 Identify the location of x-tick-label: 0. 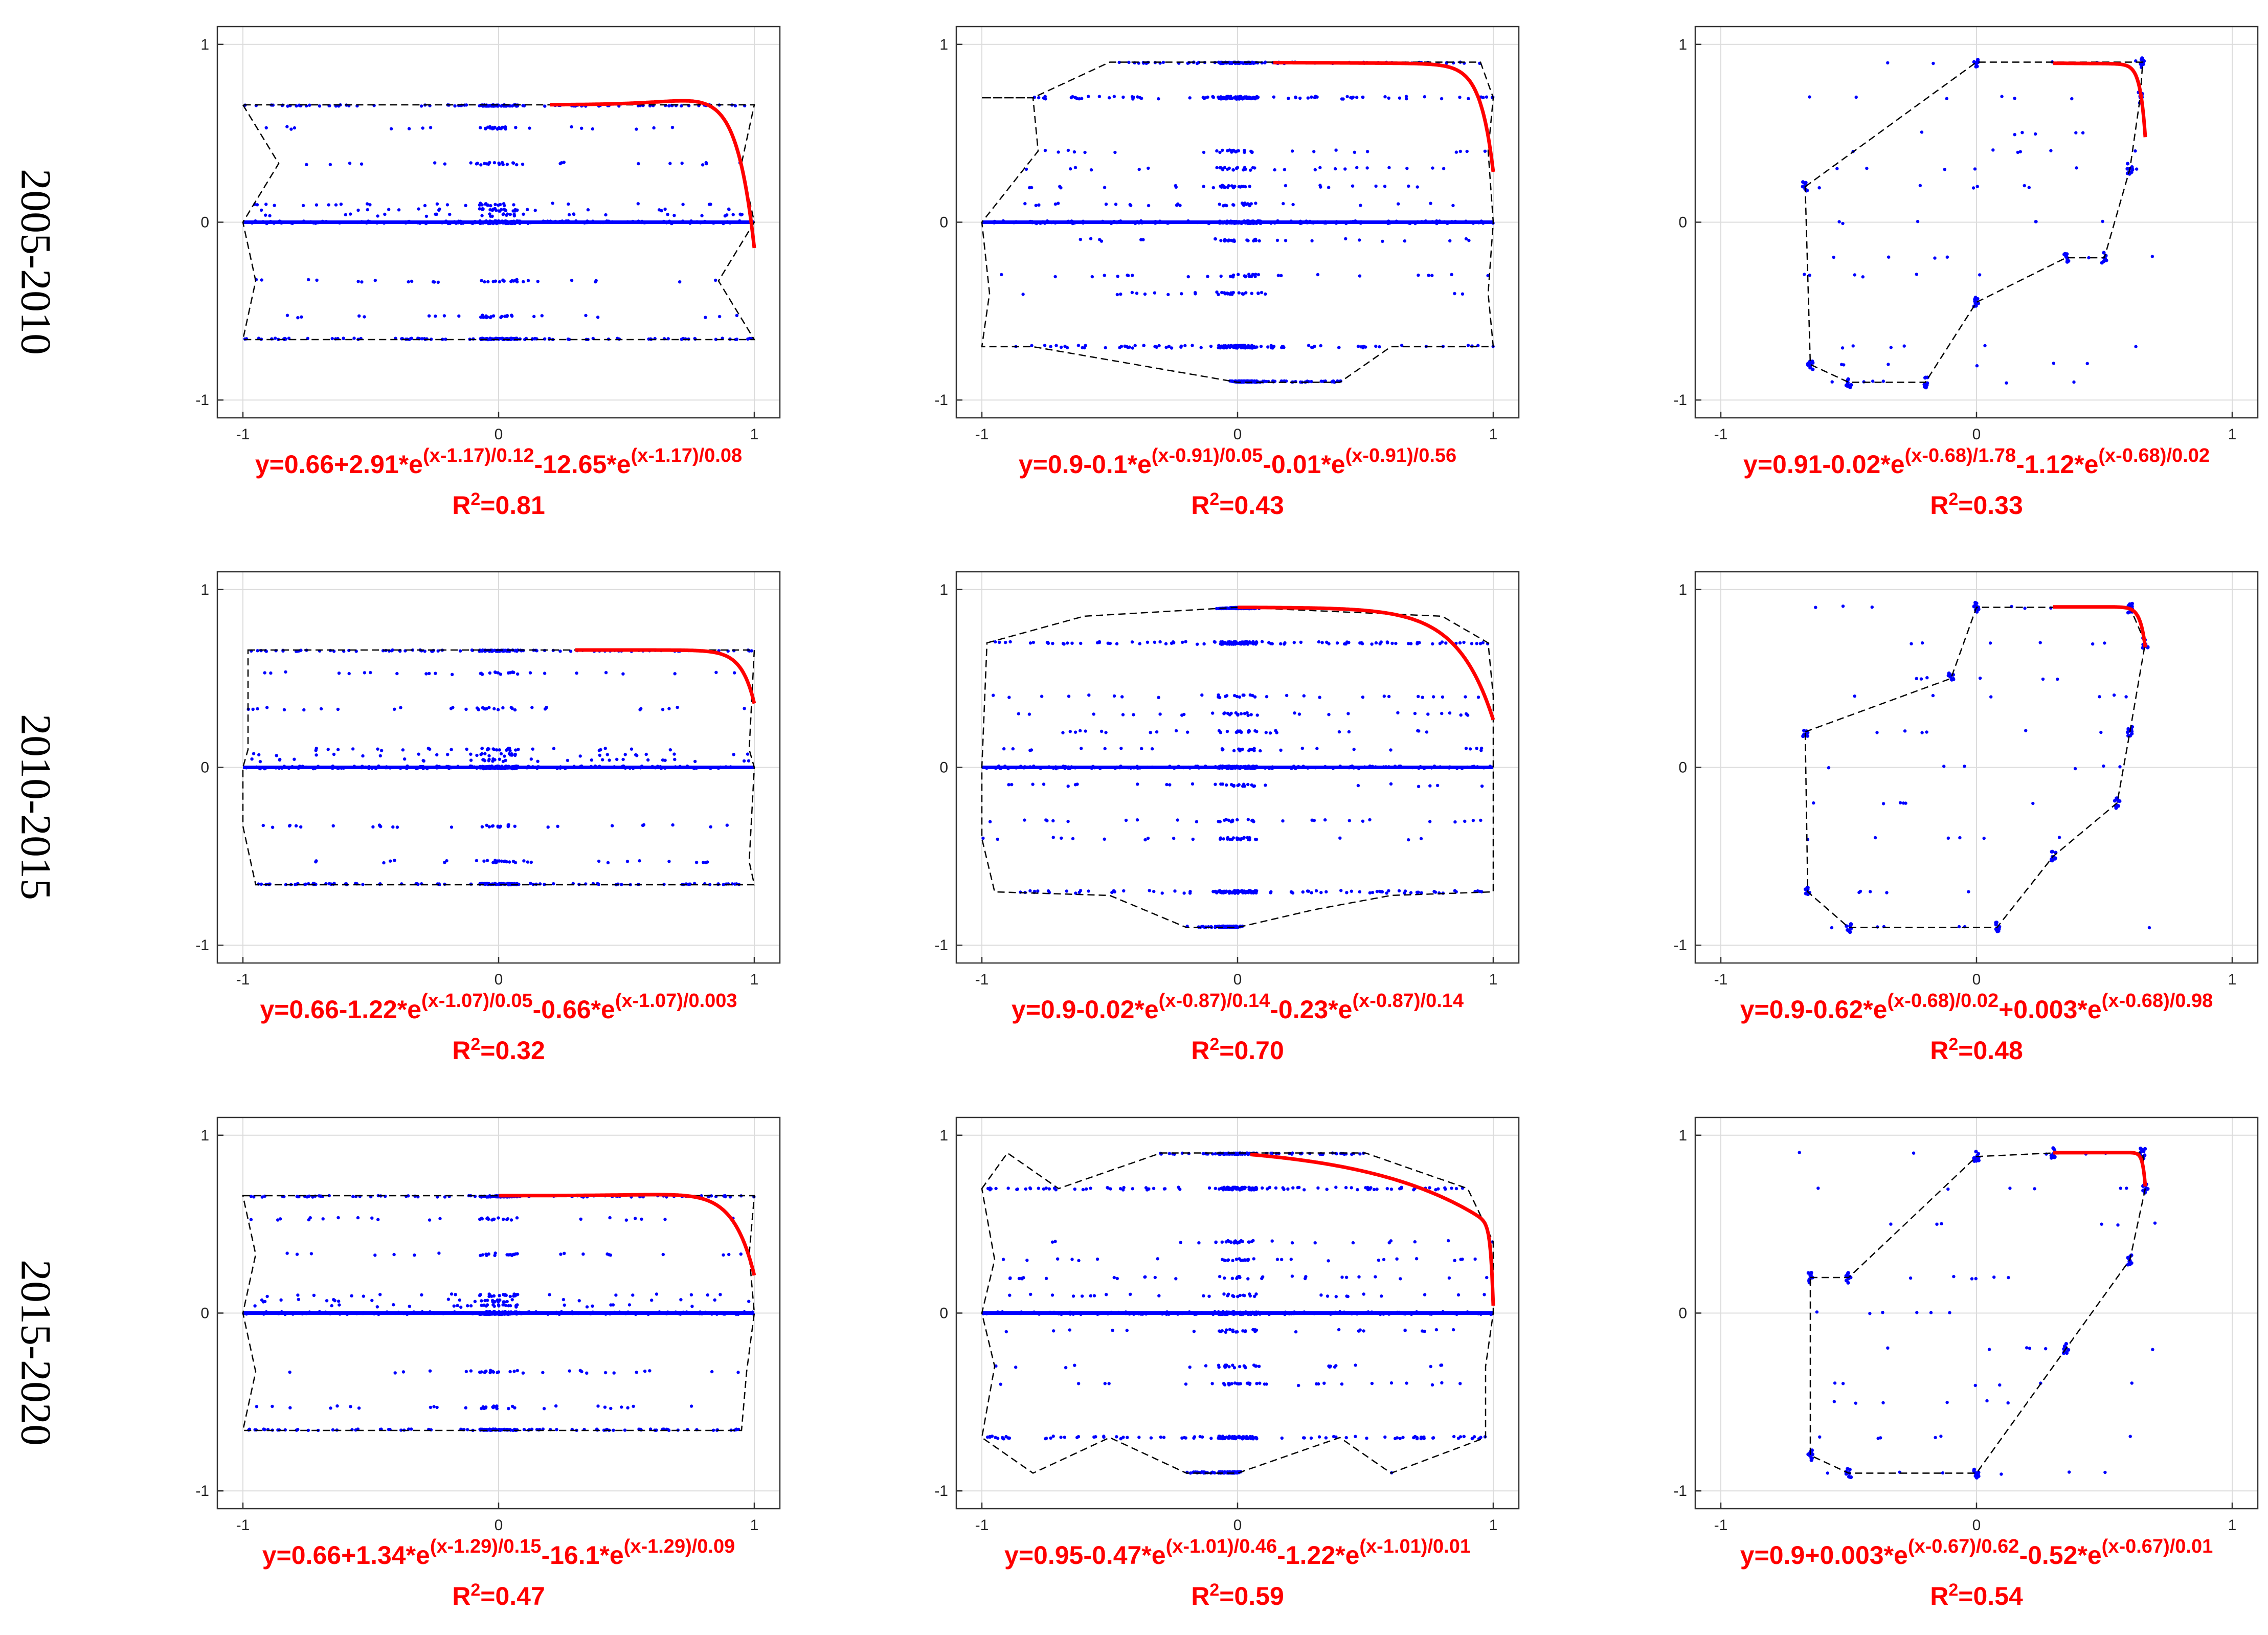
(1237, 979).